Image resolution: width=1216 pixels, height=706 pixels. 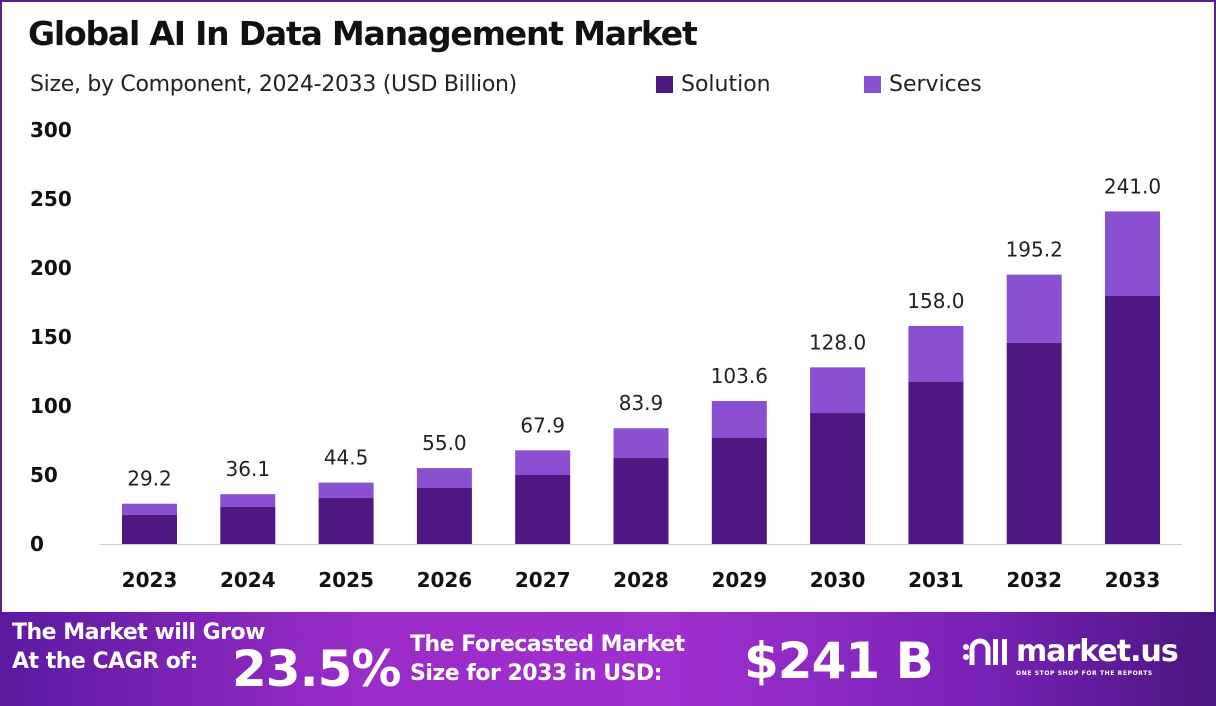 I want to click on bar-solution-2033, so click(x=1132, y=420).